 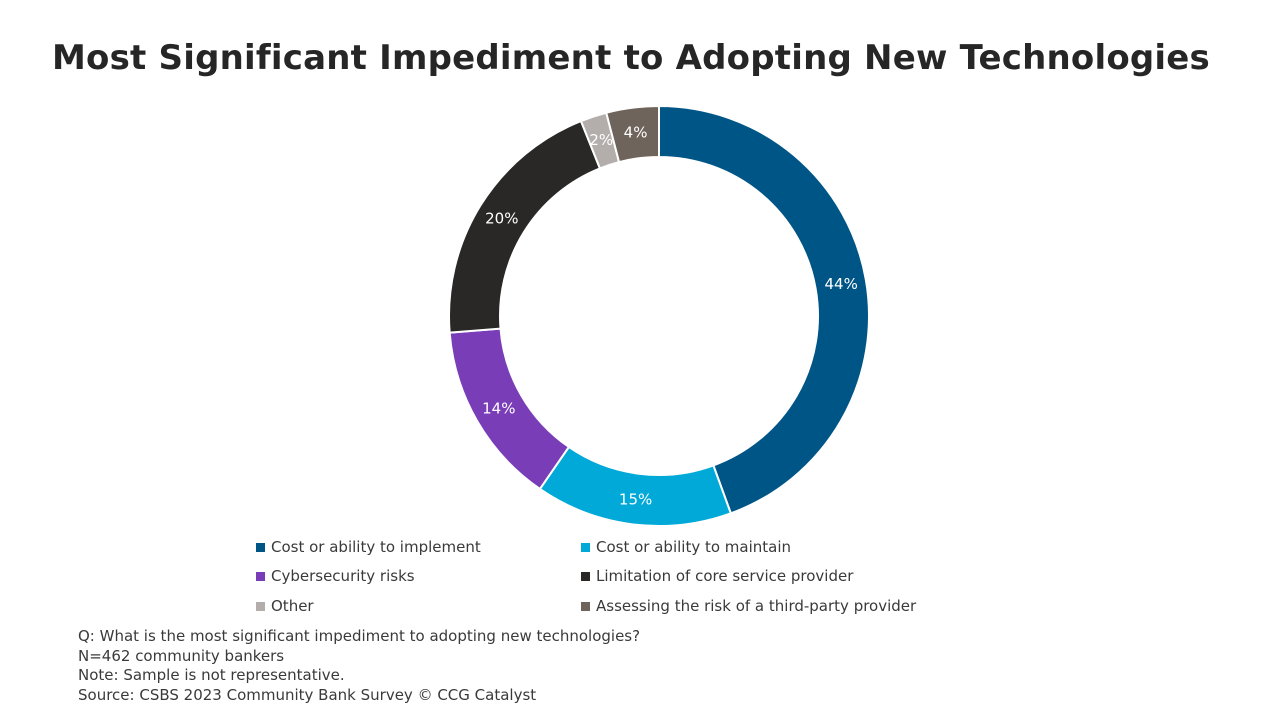 I want to click on slice-data-label-1: 15%, so click(x=635, y=500).